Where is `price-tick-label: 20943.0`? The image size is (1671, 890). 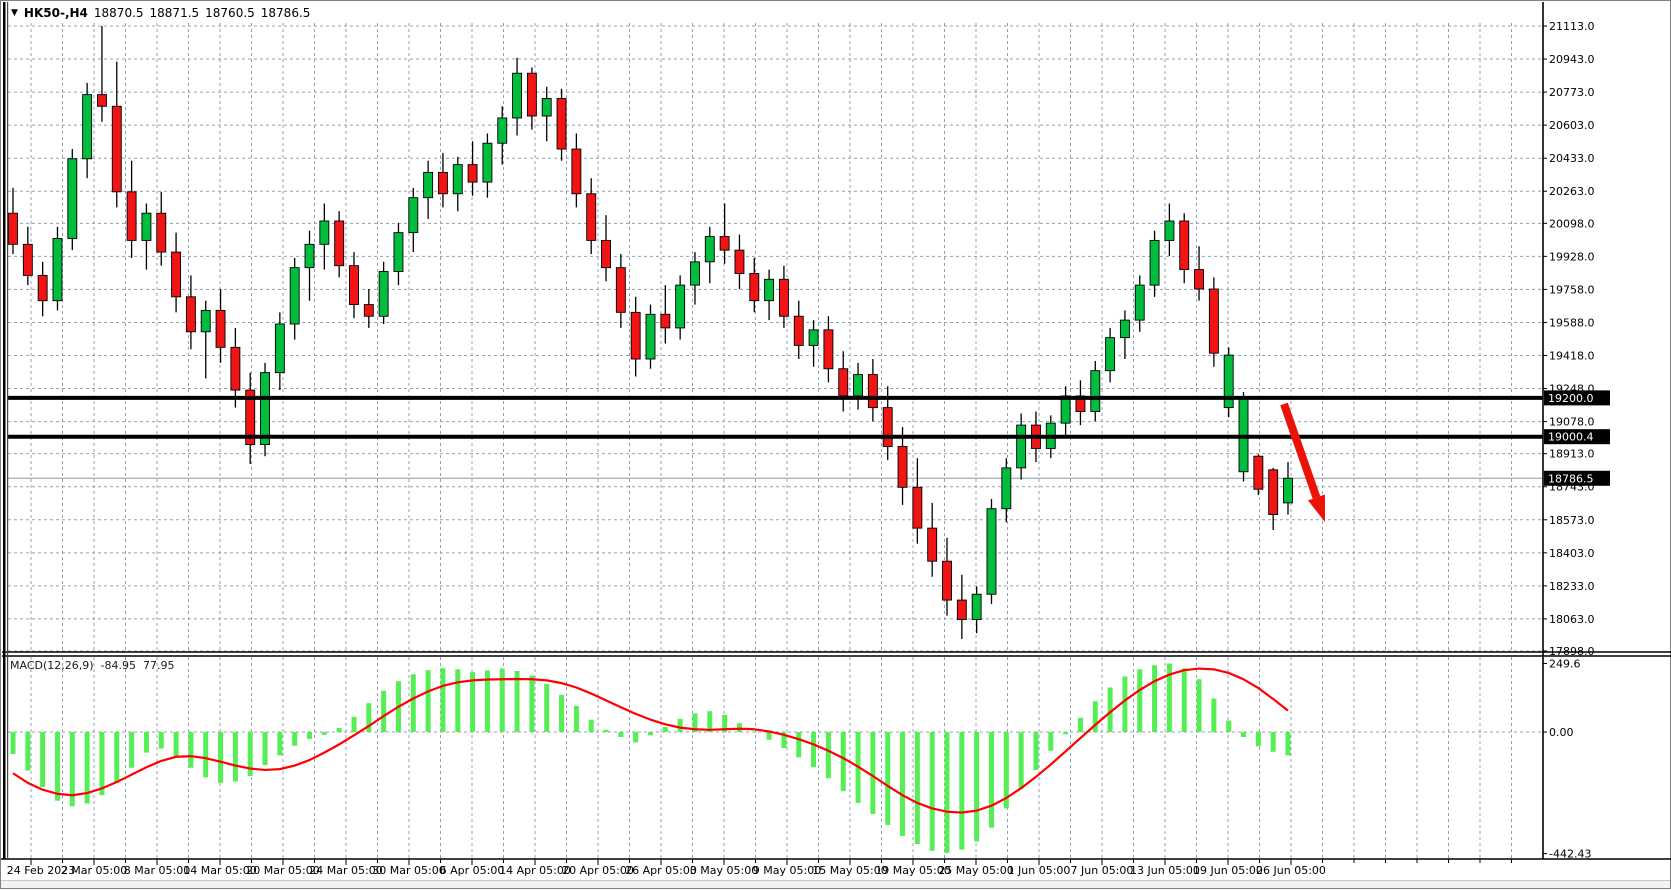 price-tick-label: 20943.0 is located at coordinates (1572, 59).